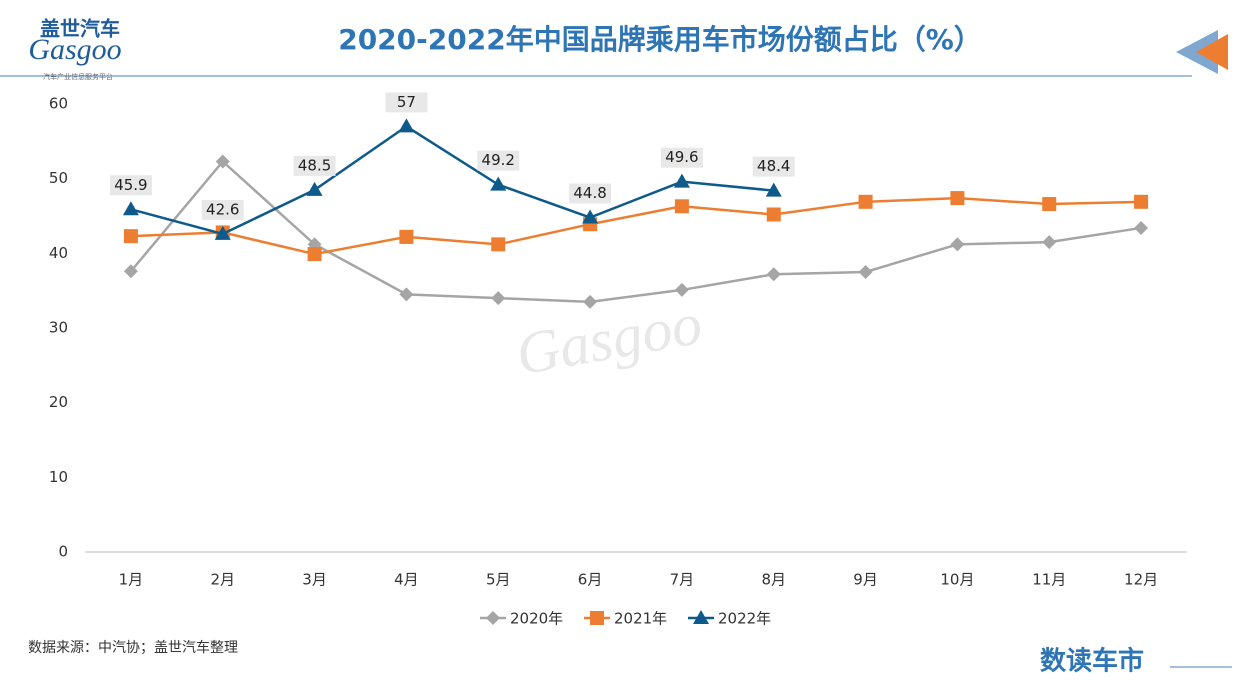 The height and width of the screenshot is (699, 1258). Describe the element at coordinates (58, 477) in the screenshot. I see `y-tick-label: 10` at that location.